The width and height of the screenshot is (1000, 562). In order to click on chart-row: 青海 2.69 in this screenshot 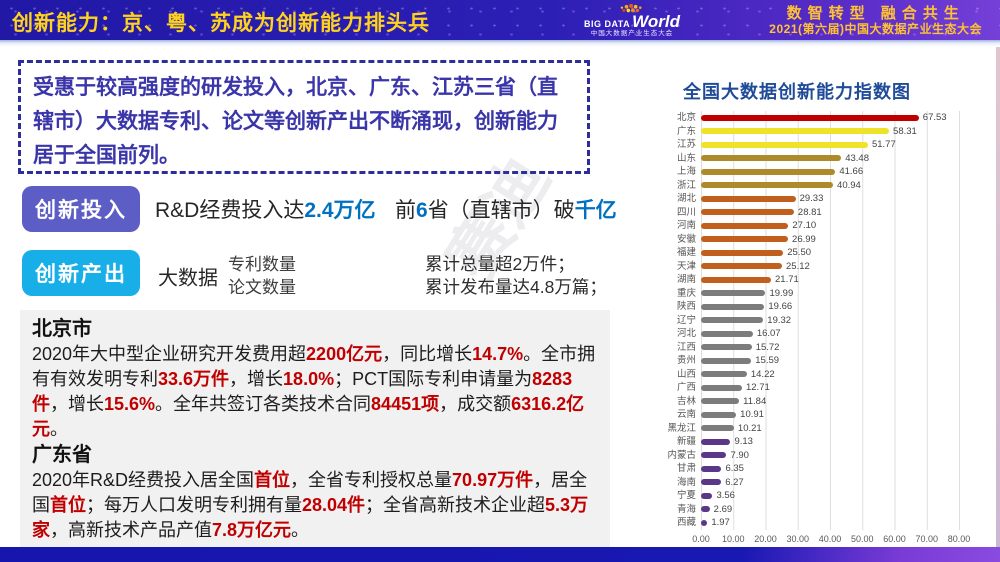, I will do `click(804, 510)`.